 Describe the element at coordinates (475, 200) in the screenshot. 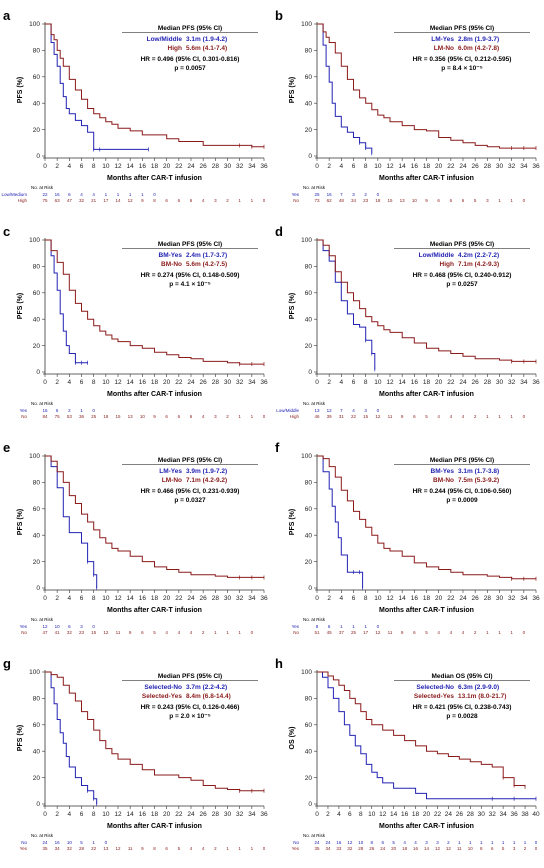

I see `risk-count: 5` at that location.